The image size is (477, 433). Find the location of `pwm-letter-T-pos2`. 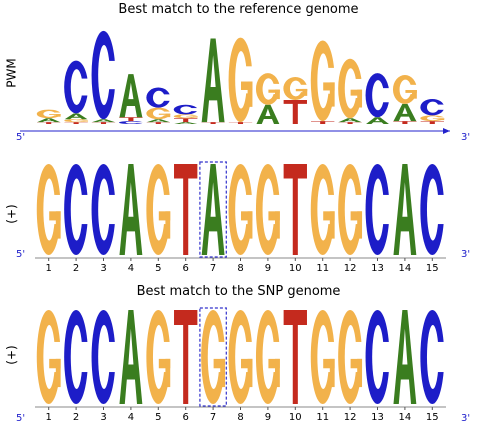

pwm-letter-T-pos2 is located at coordinates (76, 123).